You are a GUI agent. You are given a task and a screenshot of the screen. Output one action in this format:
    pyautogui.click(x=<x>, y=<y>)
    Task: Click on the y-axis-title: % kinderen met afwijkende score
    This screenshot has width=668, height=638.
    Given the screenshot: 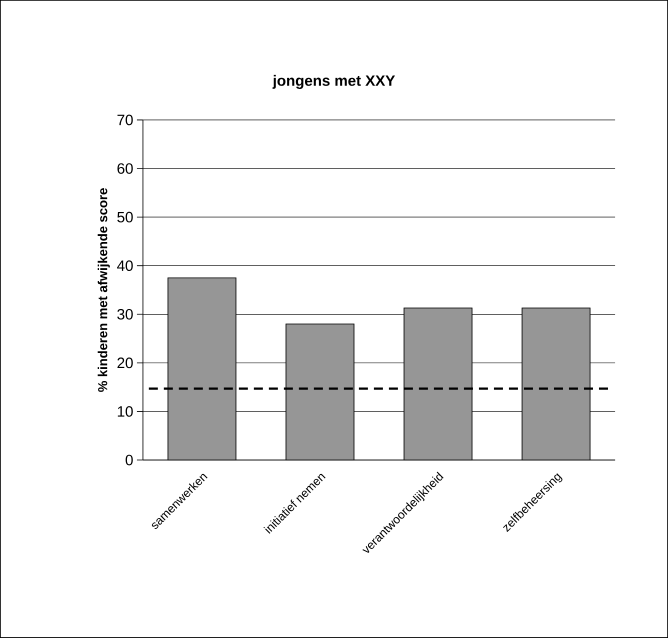 What is the action you would take?
    pyautogui.click(x=104, y=290)
    